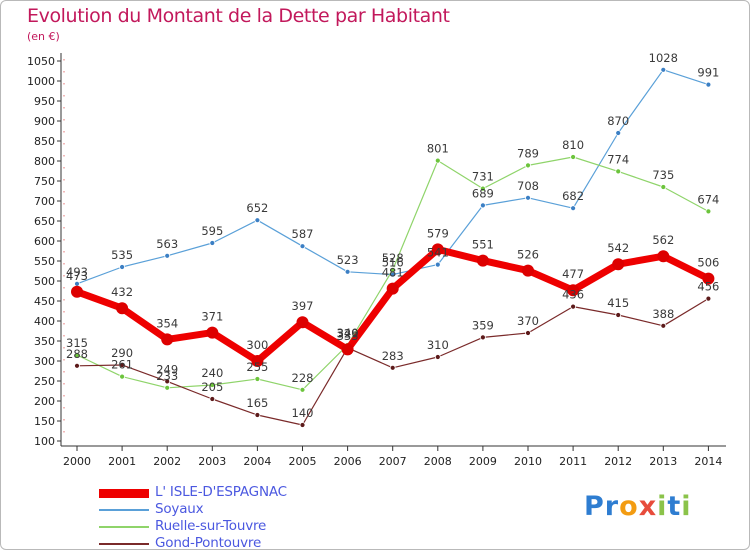 This screenshot has height=550, width=750. Describe the element at coordinates (122, 353) in the screenshot. I see `data-label-gond-pontouvre: 290` at that location.